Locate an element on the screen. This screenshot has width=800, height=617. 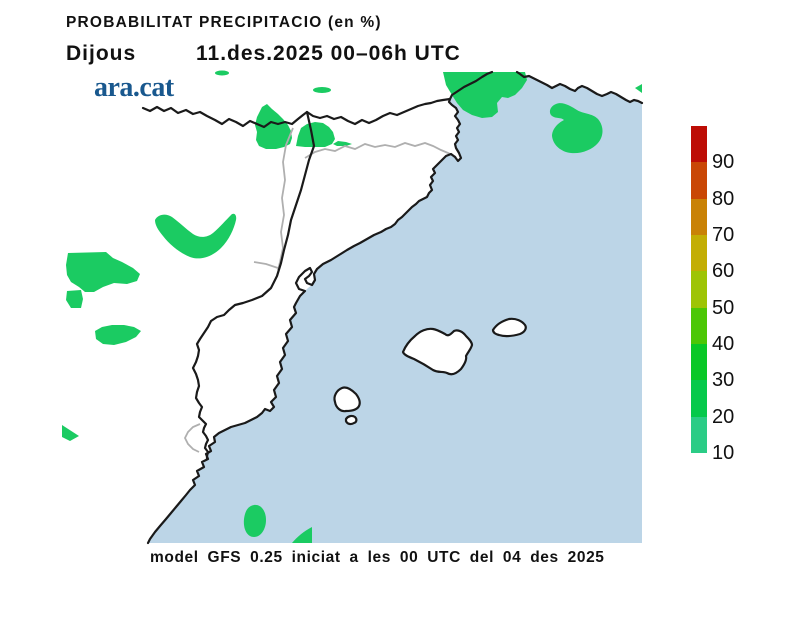
page-title: PROBABILITAT PRECIPITACIO (en %) is located at coordinates (224, 22).